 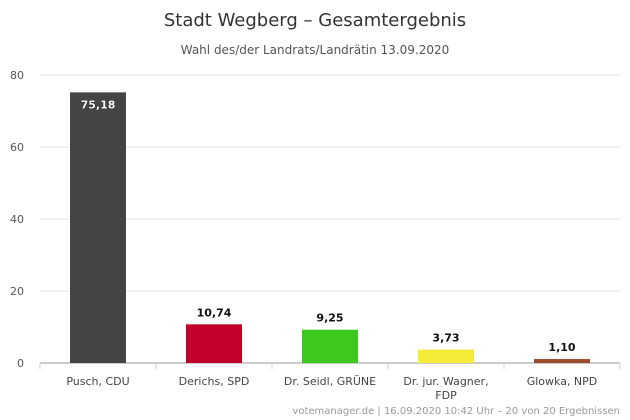 What do you see at coordinates (98, 104) in the screenshot?
I see `data-label-0: 75,18` at bounding box center [98, 104].